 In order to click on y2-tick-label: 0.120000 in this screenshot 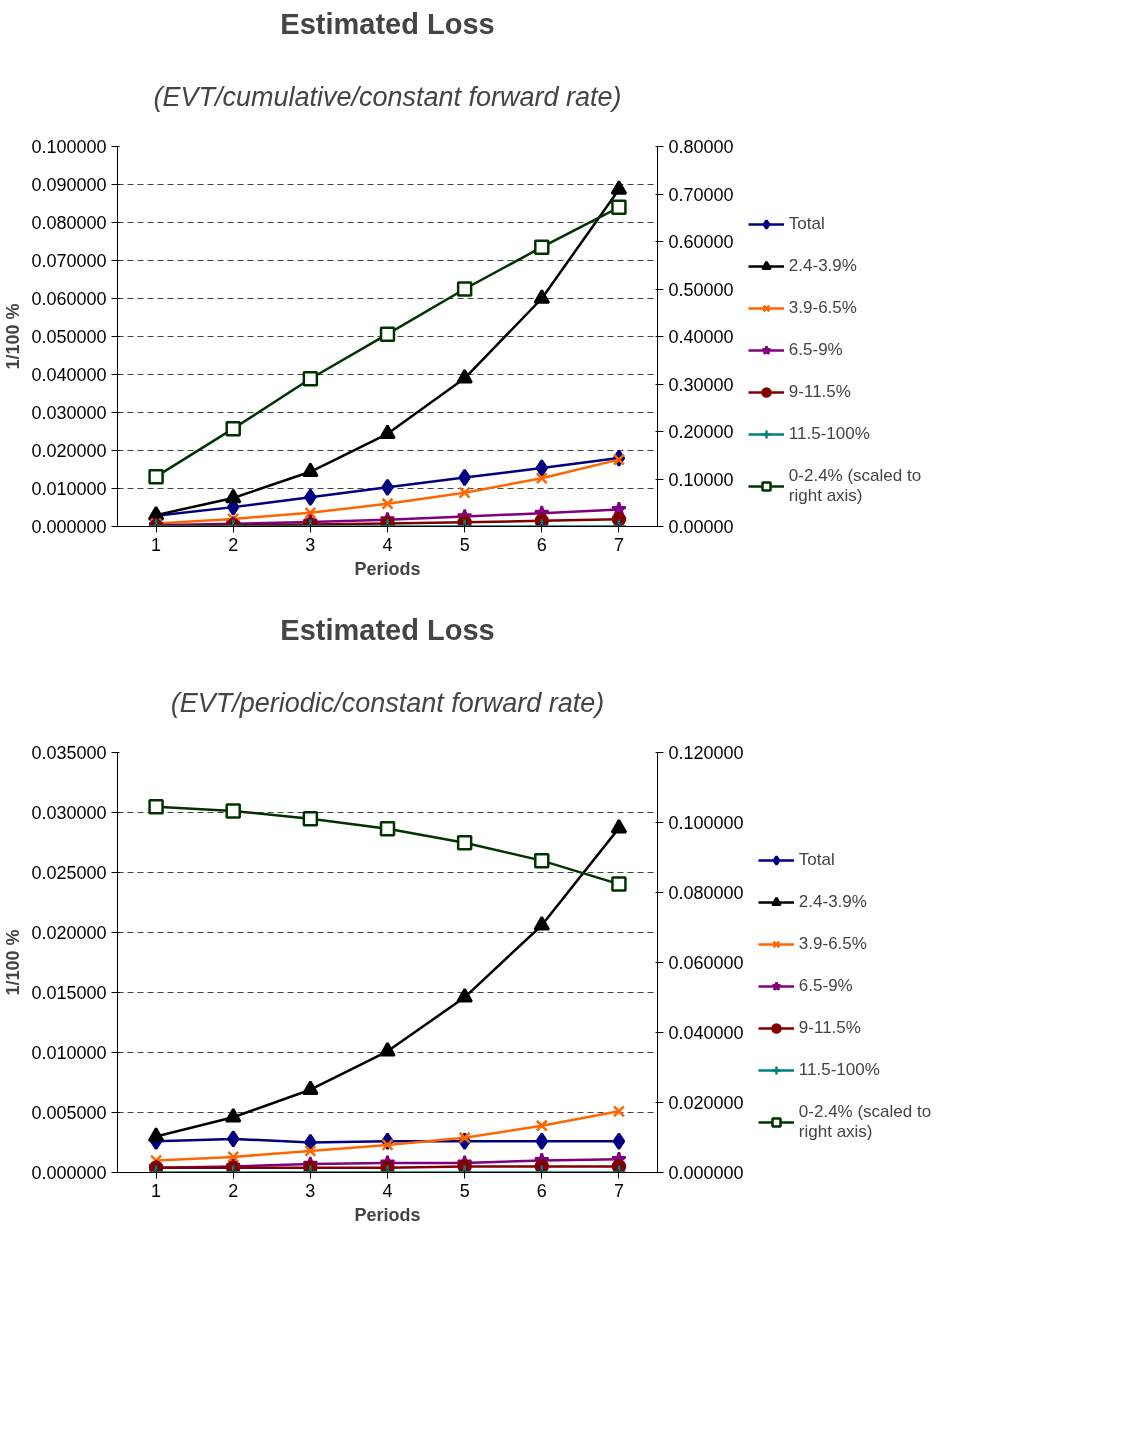, I will do `click(706, 753)`.